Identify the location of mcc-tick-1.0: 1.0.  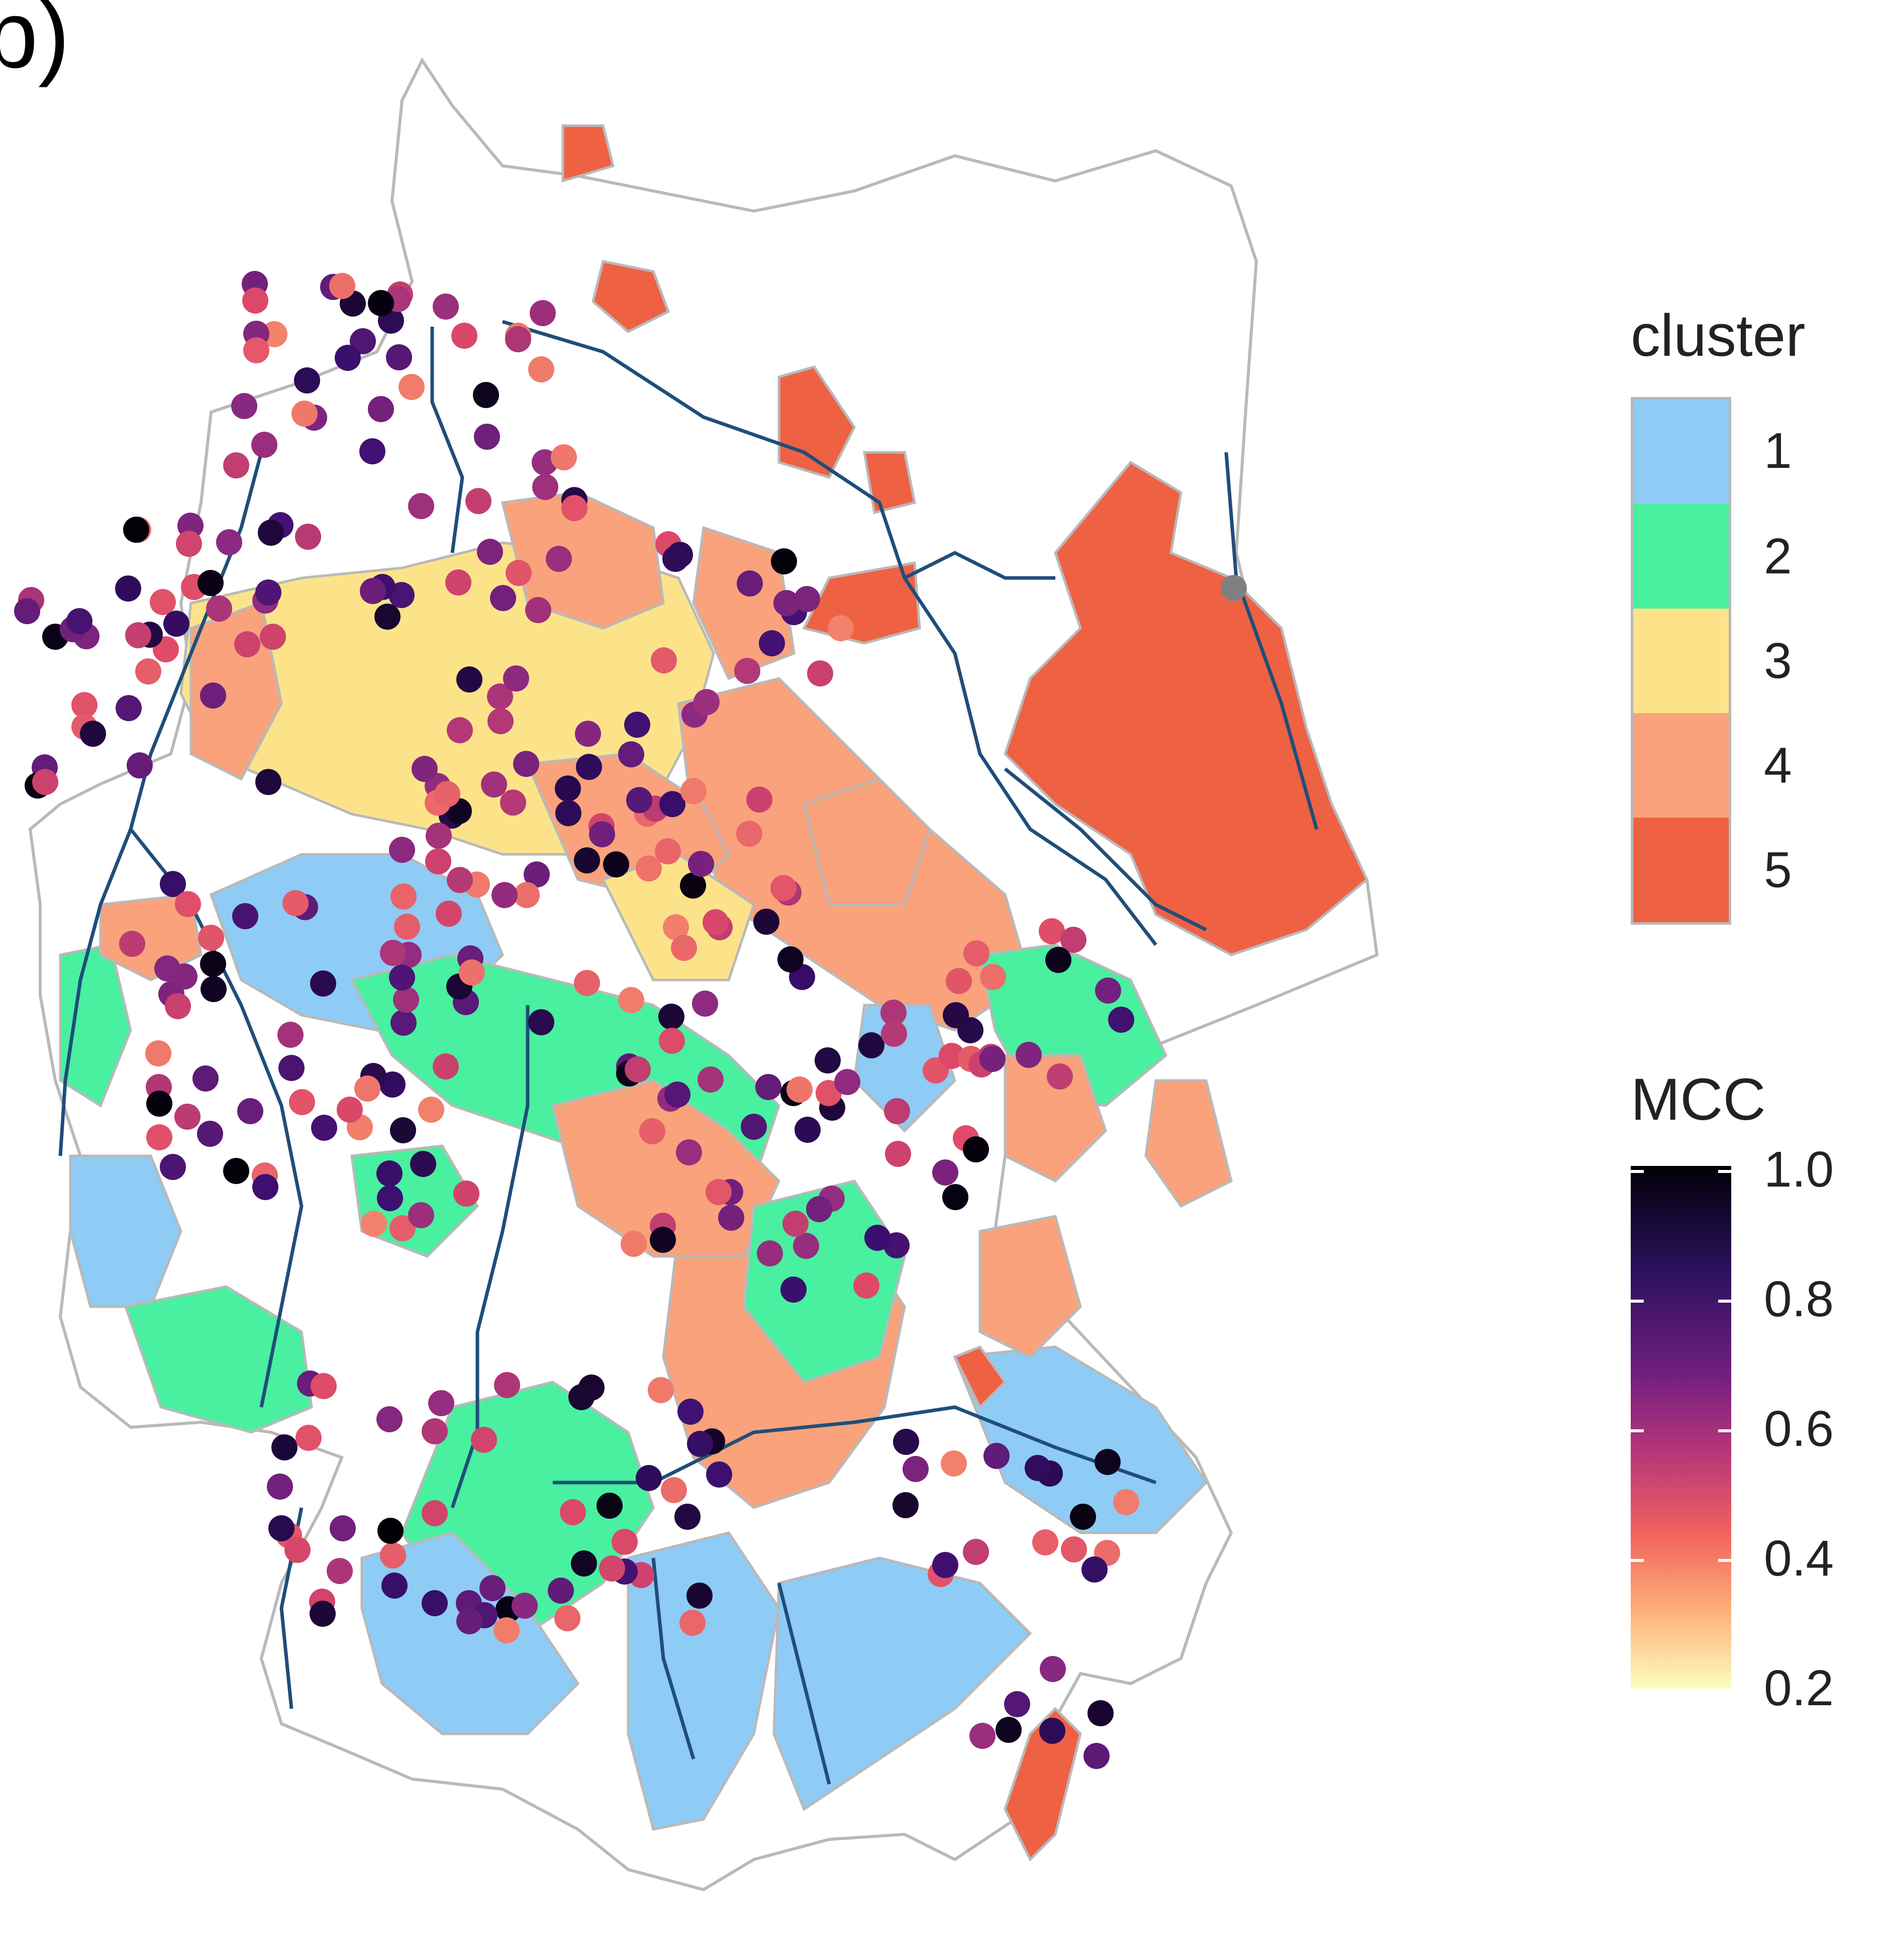
(1799, 1170).